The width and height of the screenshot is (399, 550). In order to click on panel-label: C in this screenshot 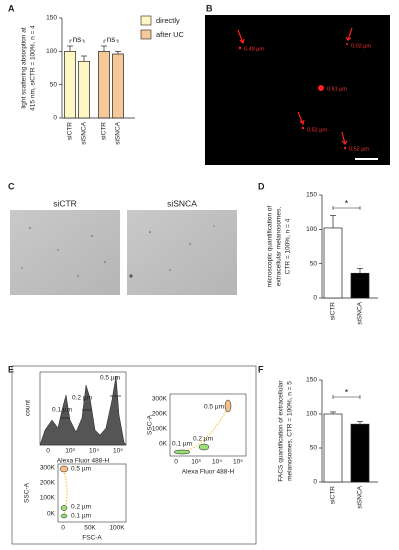, I will do `click(11, 186)`.